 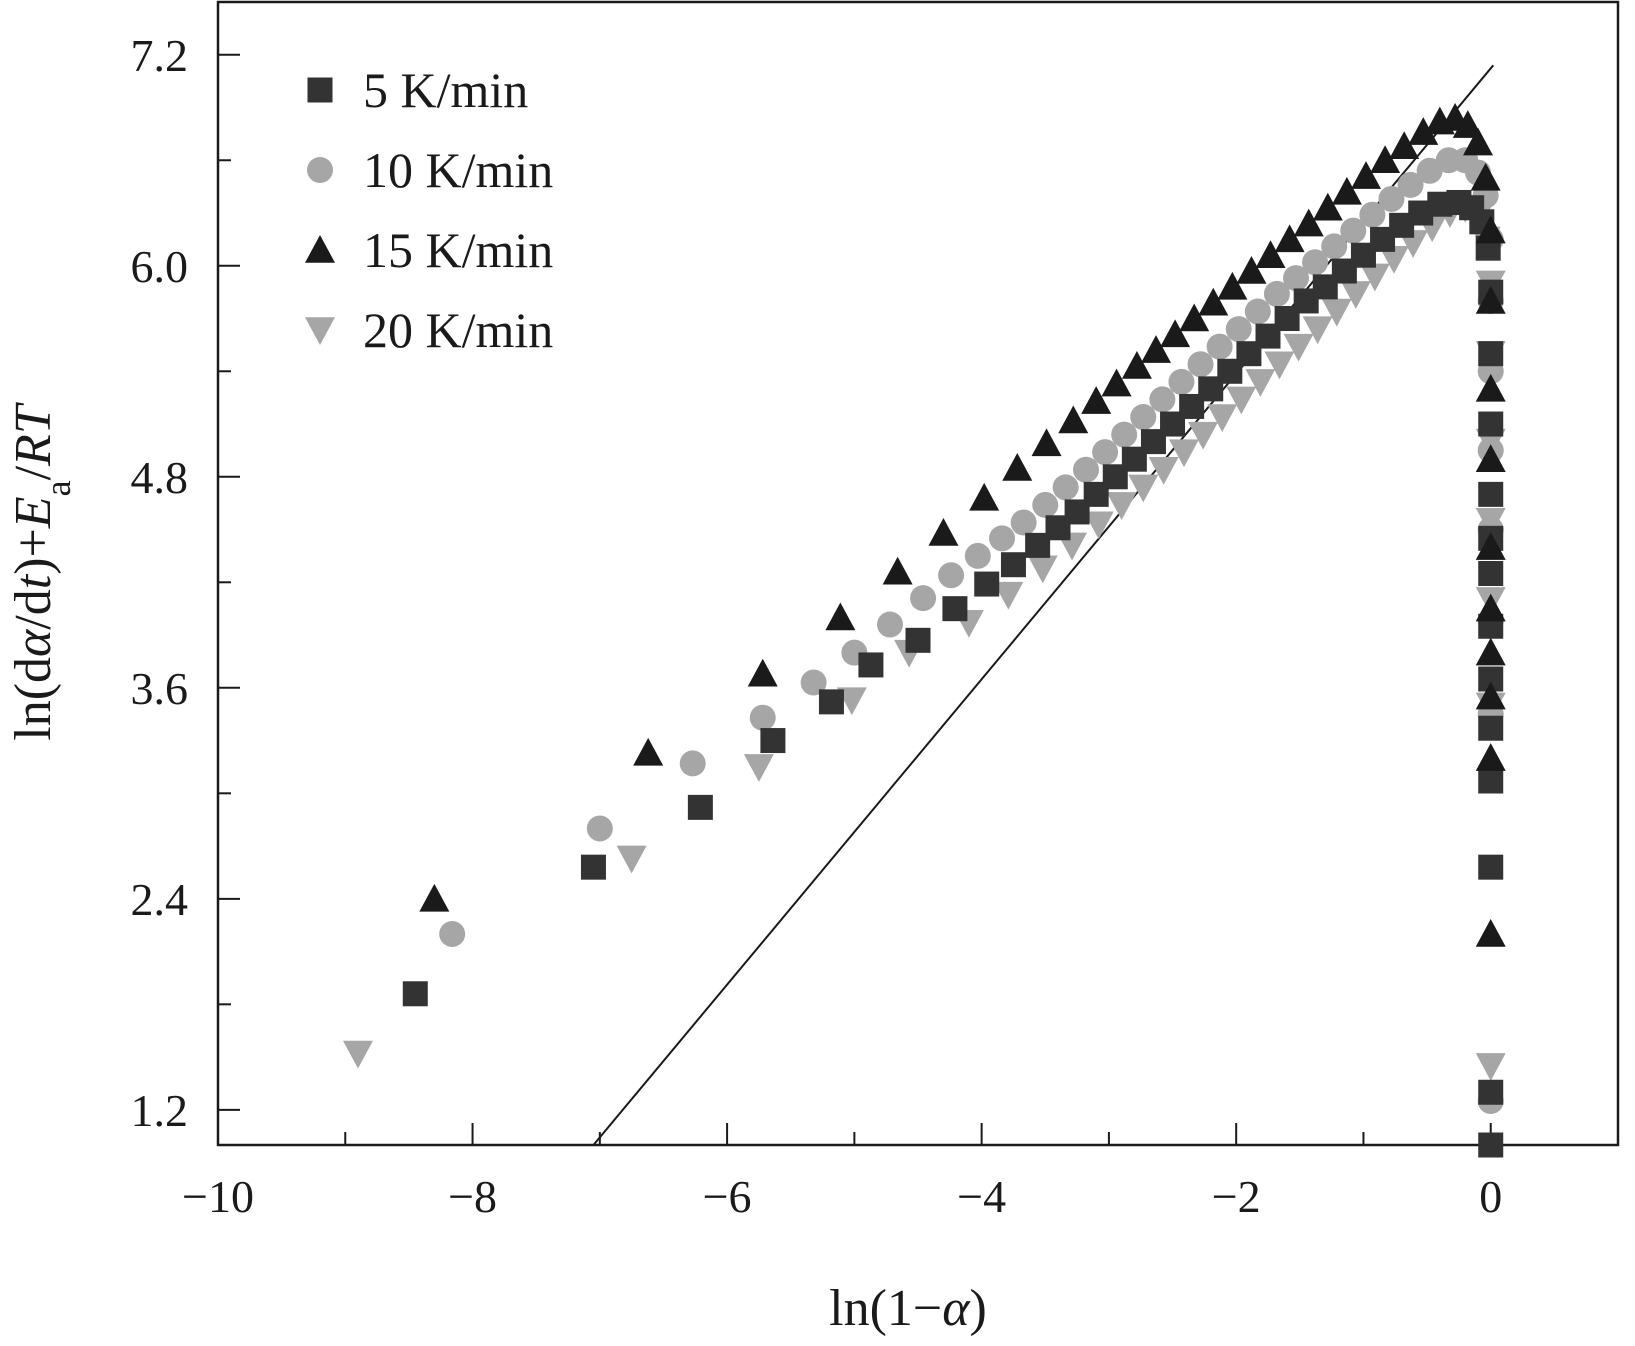 I want to click on y-tick-label: 1.2, so click(x=160, y=1110).